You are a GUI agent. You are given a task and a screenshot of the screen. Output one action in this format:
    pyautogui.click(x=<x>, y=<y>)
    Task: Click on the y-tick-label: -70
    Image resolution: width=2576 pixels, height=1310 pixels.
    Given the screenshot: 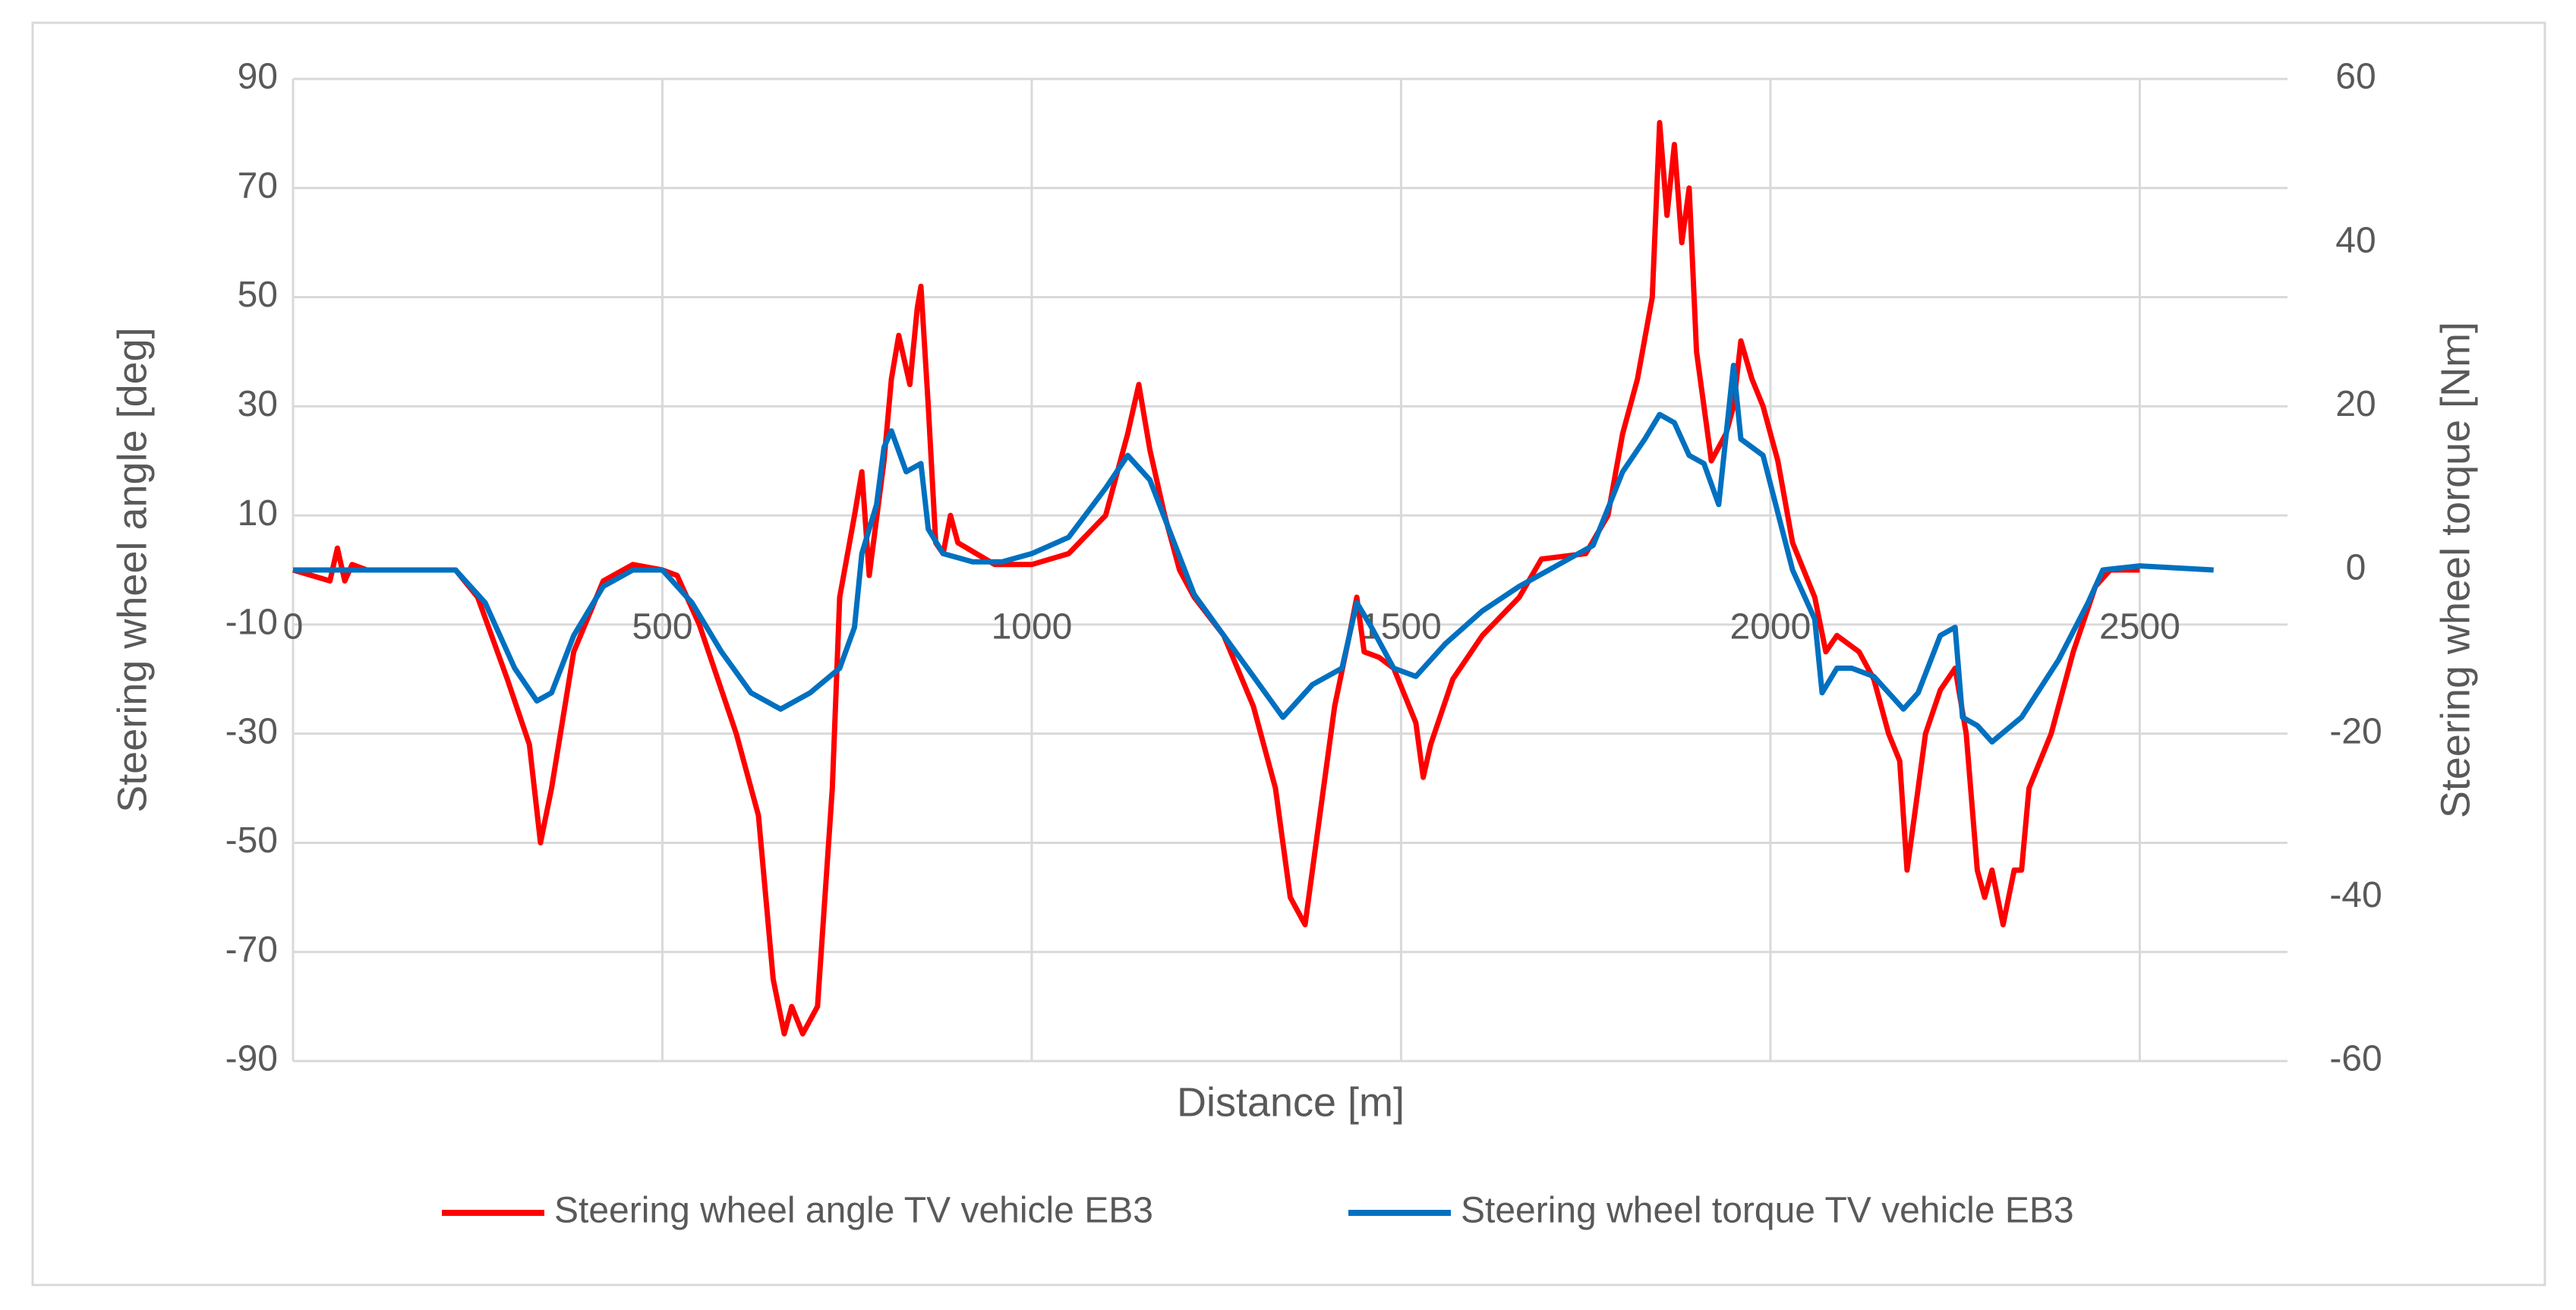 What is the action you would take?
    pyautogui.click(x=251, y=950)
    